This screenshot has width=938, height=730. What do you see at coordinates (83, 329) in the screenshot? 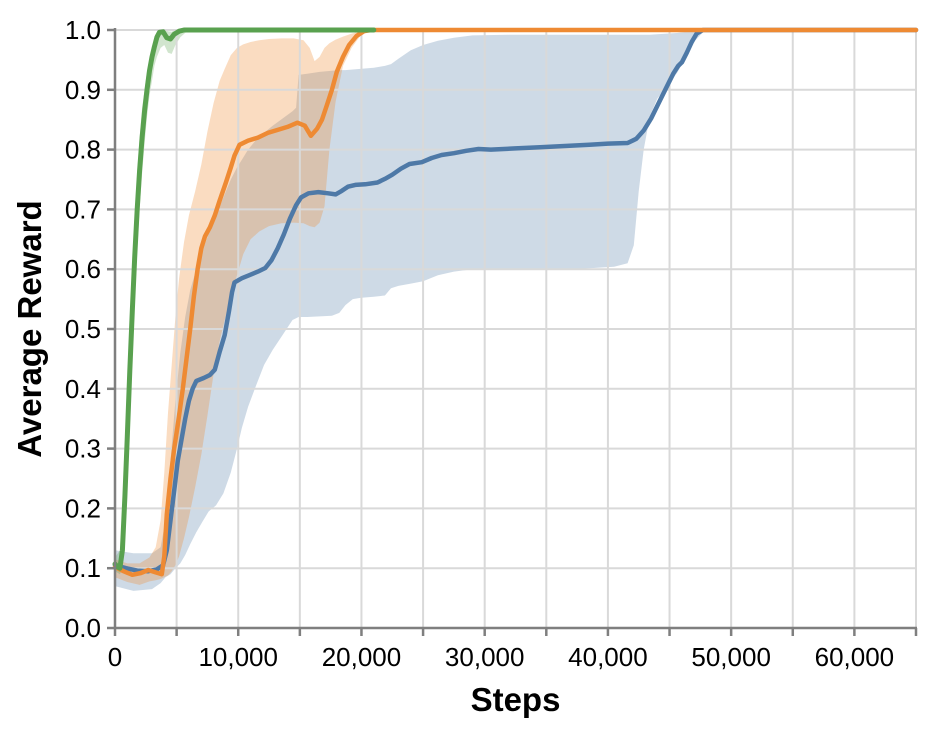
I see `y-tick-label: 0.5` at bounding box center [83, 329].